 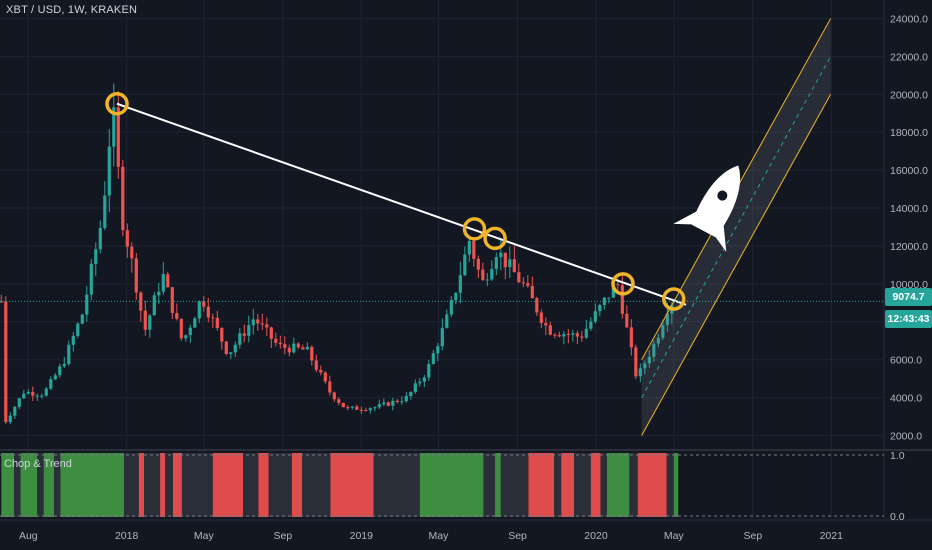 What do you see at coordinates (596, 536) in the screenshot?
I see `time-tick-label: 2020` at bounding box center [596, 536].